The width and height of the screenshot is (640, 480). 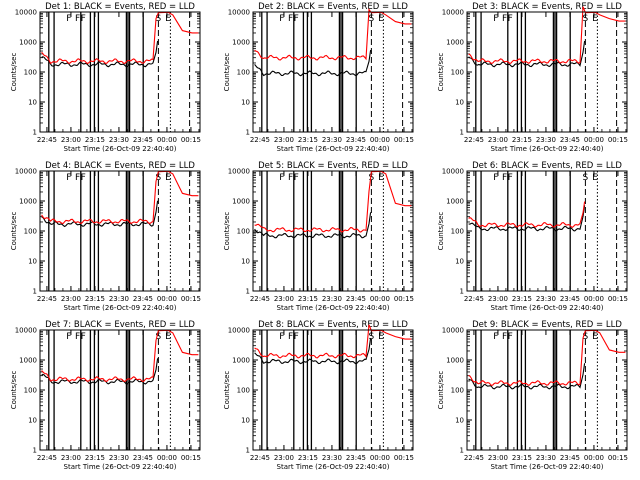 What do you see at coordinates (333, 325) in the screenshot?
I see `panel-title: Det 8: BLACK = Events, RED = LLD` at bounding box center [333, 325].